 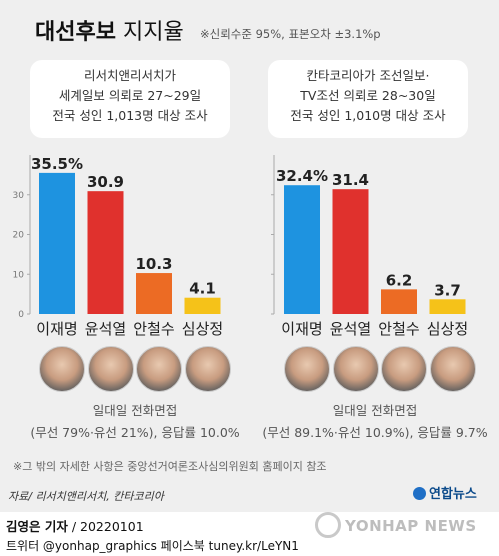 I want to click on method-line: (무선 79%·유선 21%), 응답률 10.0%, so click(x=135, y=432).